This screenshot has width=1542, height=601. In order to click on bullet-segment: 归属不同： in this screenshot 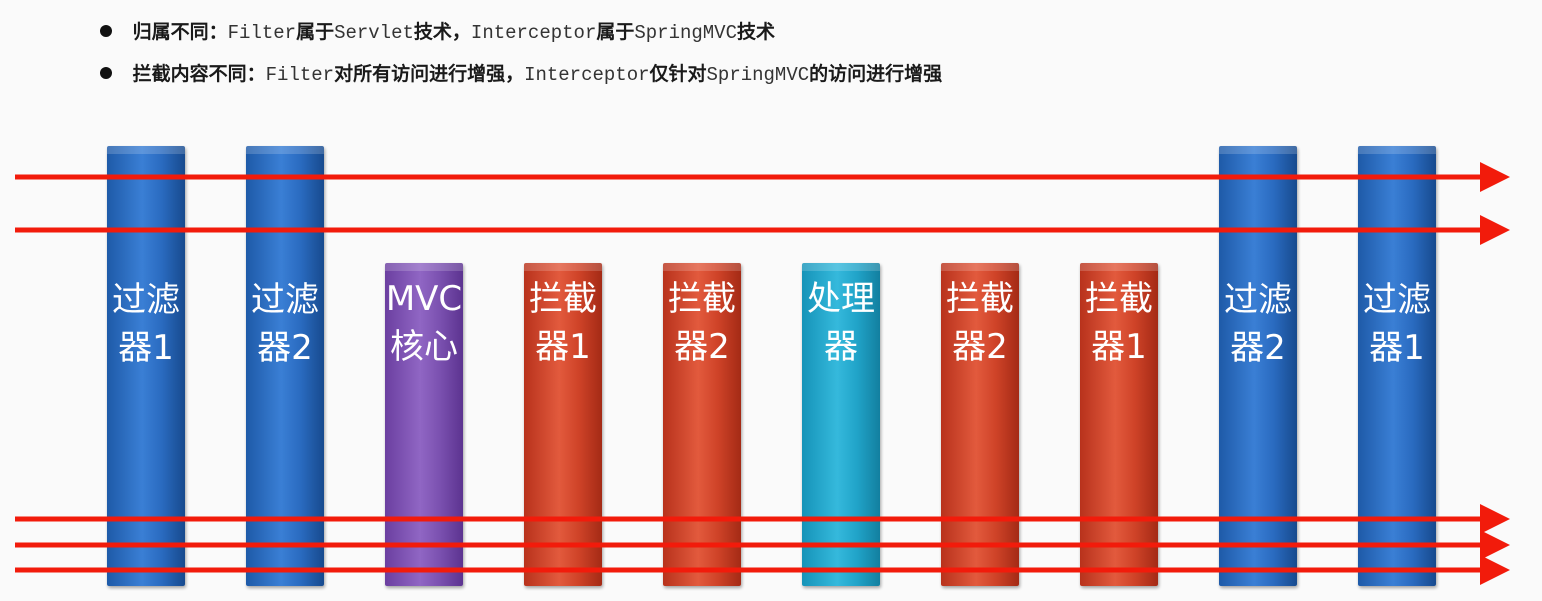, I will do `click(180, 32)`.